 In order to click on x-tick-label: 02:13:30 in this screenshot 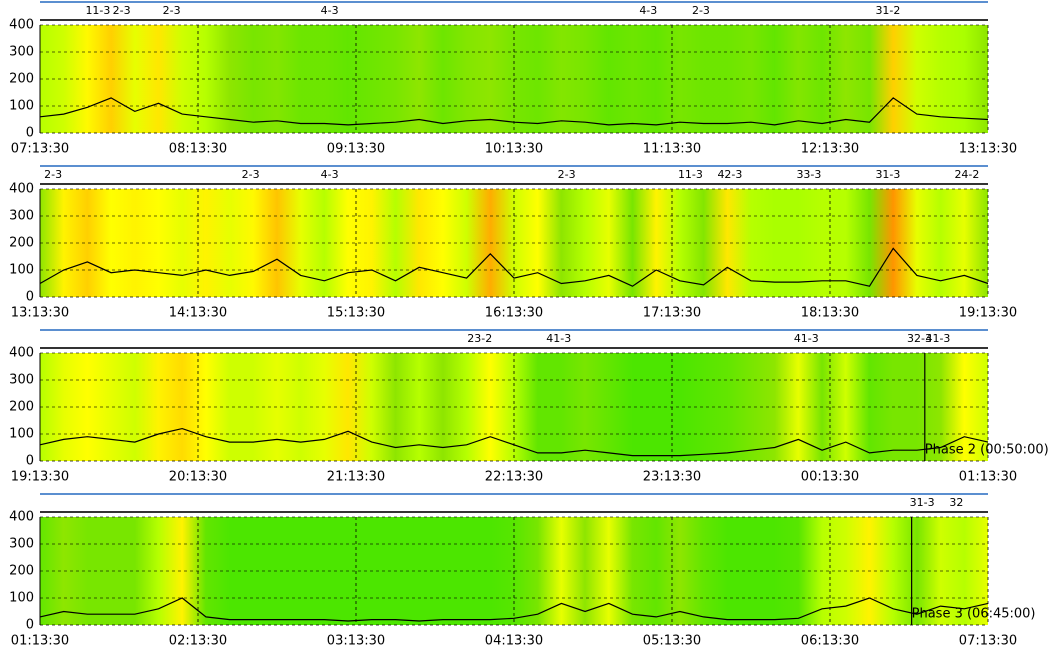, I will do `click(198, 641)`.